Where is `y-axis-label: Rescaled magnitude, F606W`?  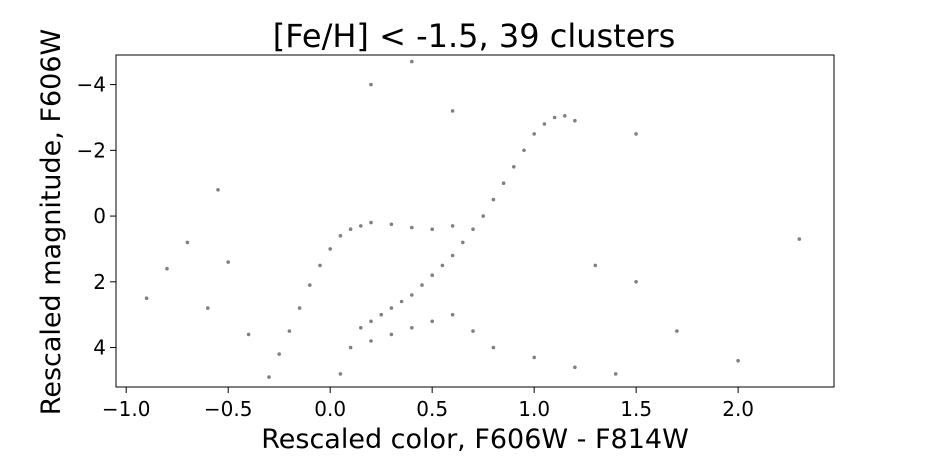
y-axis-label: Rescaled magnitude, F606W is located at coordinates (51, 222).